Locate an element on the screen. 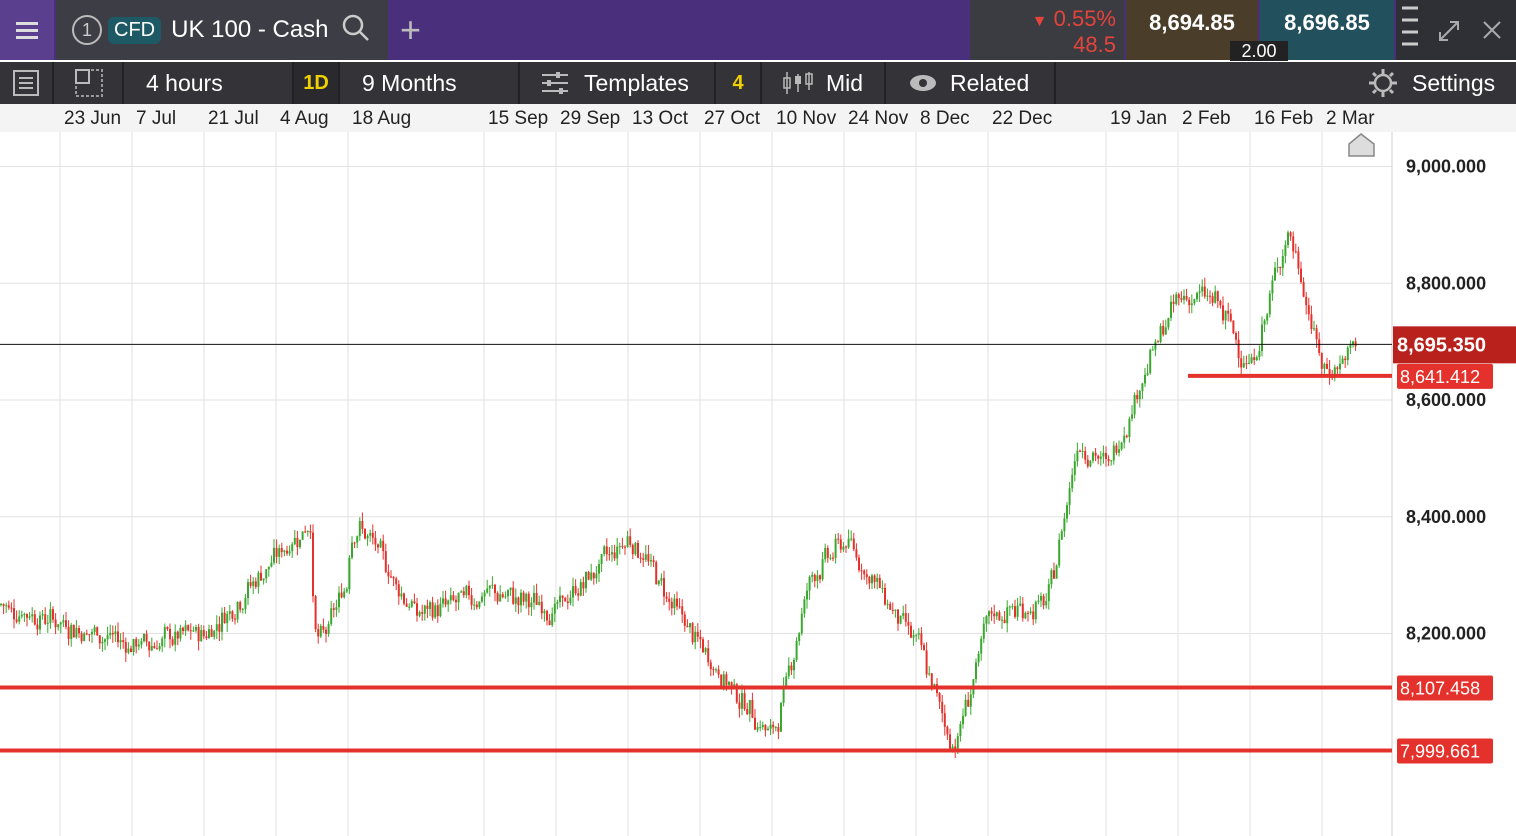 The height and width of the screenshot is (836, 1516). scroll-home-icon is located at coordinates (1361, 145).